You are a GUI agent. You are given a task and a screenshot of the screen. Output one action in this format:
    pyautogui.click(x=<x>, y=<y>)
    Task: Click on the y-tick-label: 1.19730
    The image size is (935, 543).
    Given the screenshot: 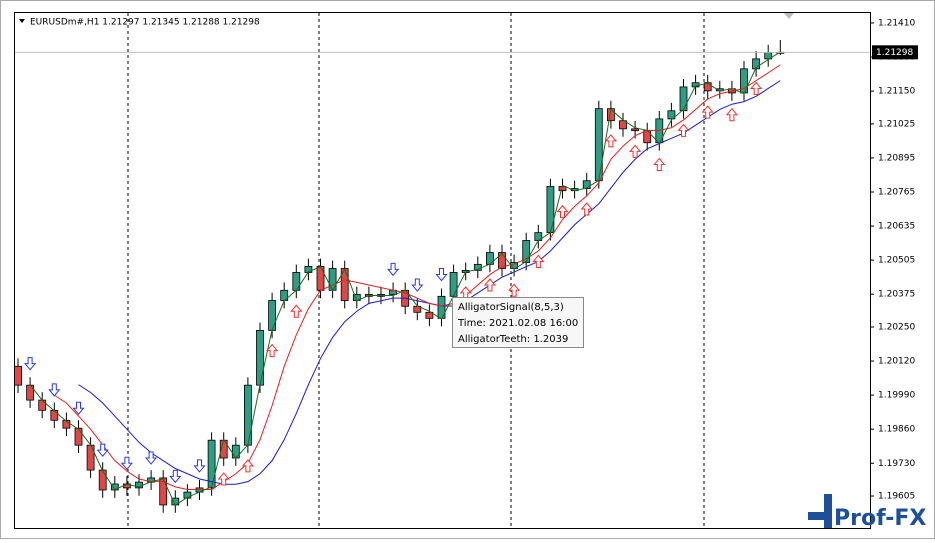 What is the action you would take?
    pyautogui.click(x=896, y=464)
    